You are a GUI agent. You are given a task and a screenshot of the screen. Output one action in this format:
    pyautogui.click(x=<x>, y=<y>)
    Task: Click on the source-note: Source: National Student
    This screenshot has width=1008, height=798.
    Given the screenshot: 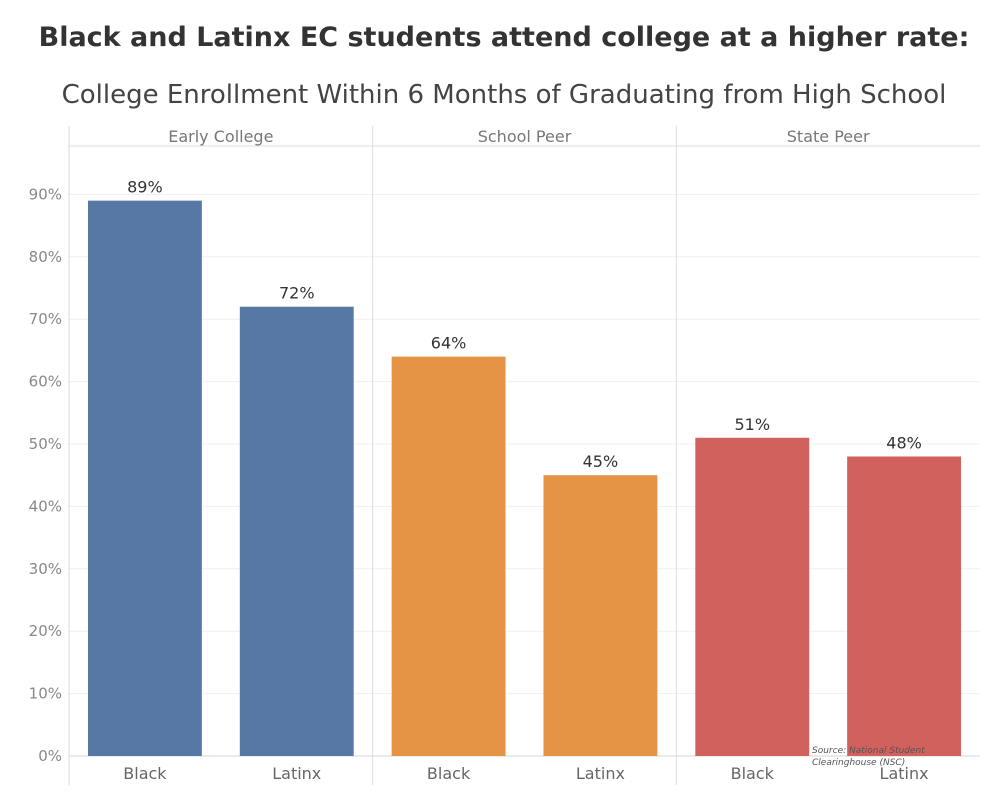 What is the action you would take?
    pyautogui.click(x=868, y=751)
    